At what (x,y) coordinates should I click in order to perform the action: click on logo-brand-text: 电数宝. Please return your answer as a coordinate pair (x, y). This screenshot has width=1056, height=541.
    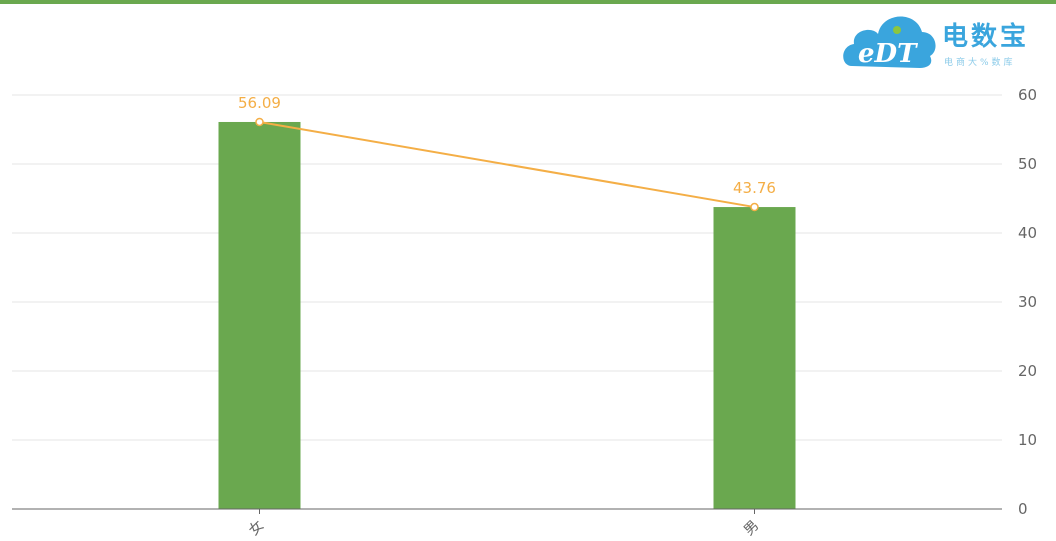
    Looking at the image, I should click on (986, 37).